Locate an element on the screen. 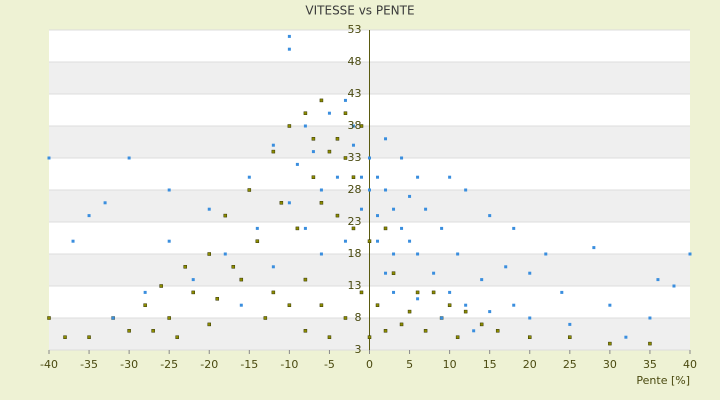  x-tick-label: 20 is located at coordinates (530, 364).